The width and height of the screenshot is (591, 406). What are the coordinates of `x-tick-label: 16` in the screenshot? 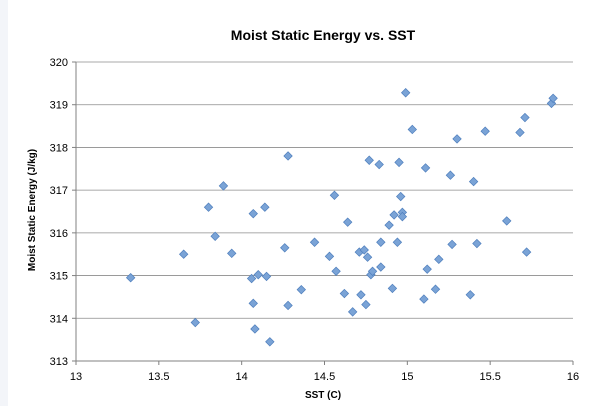 It's located at (573, 377).